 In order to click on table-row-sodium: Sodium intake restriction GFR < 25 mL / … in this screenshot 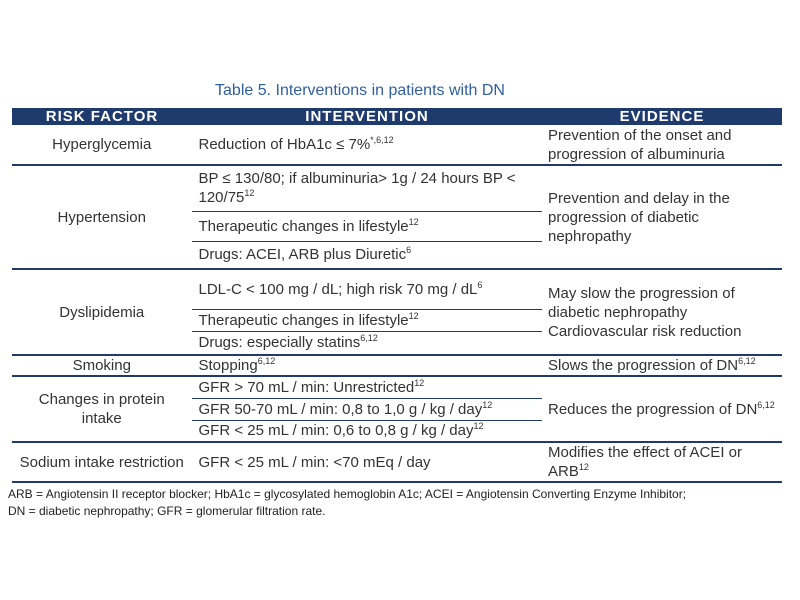, I will do `click(397, 462)`.